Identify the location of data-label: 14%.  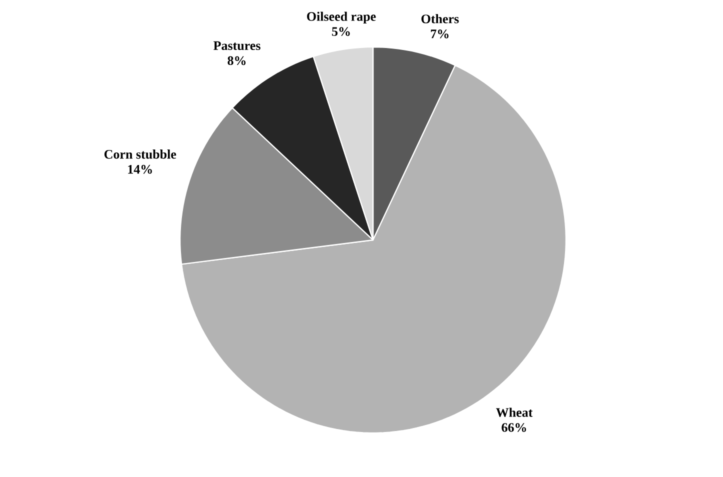
(140, 169).